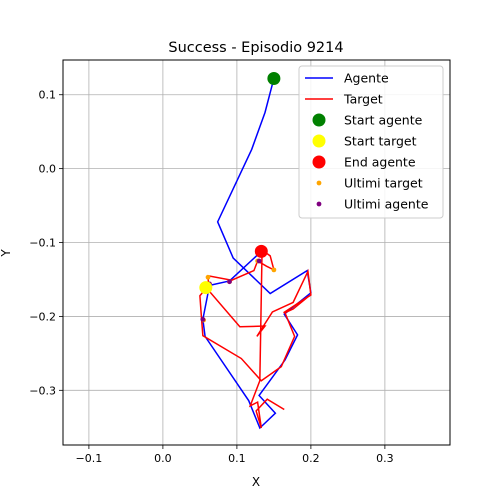  Describe the element at coordinates (48, 95) in the screenshot. I see `y-tick-label: 0.1` at that location.